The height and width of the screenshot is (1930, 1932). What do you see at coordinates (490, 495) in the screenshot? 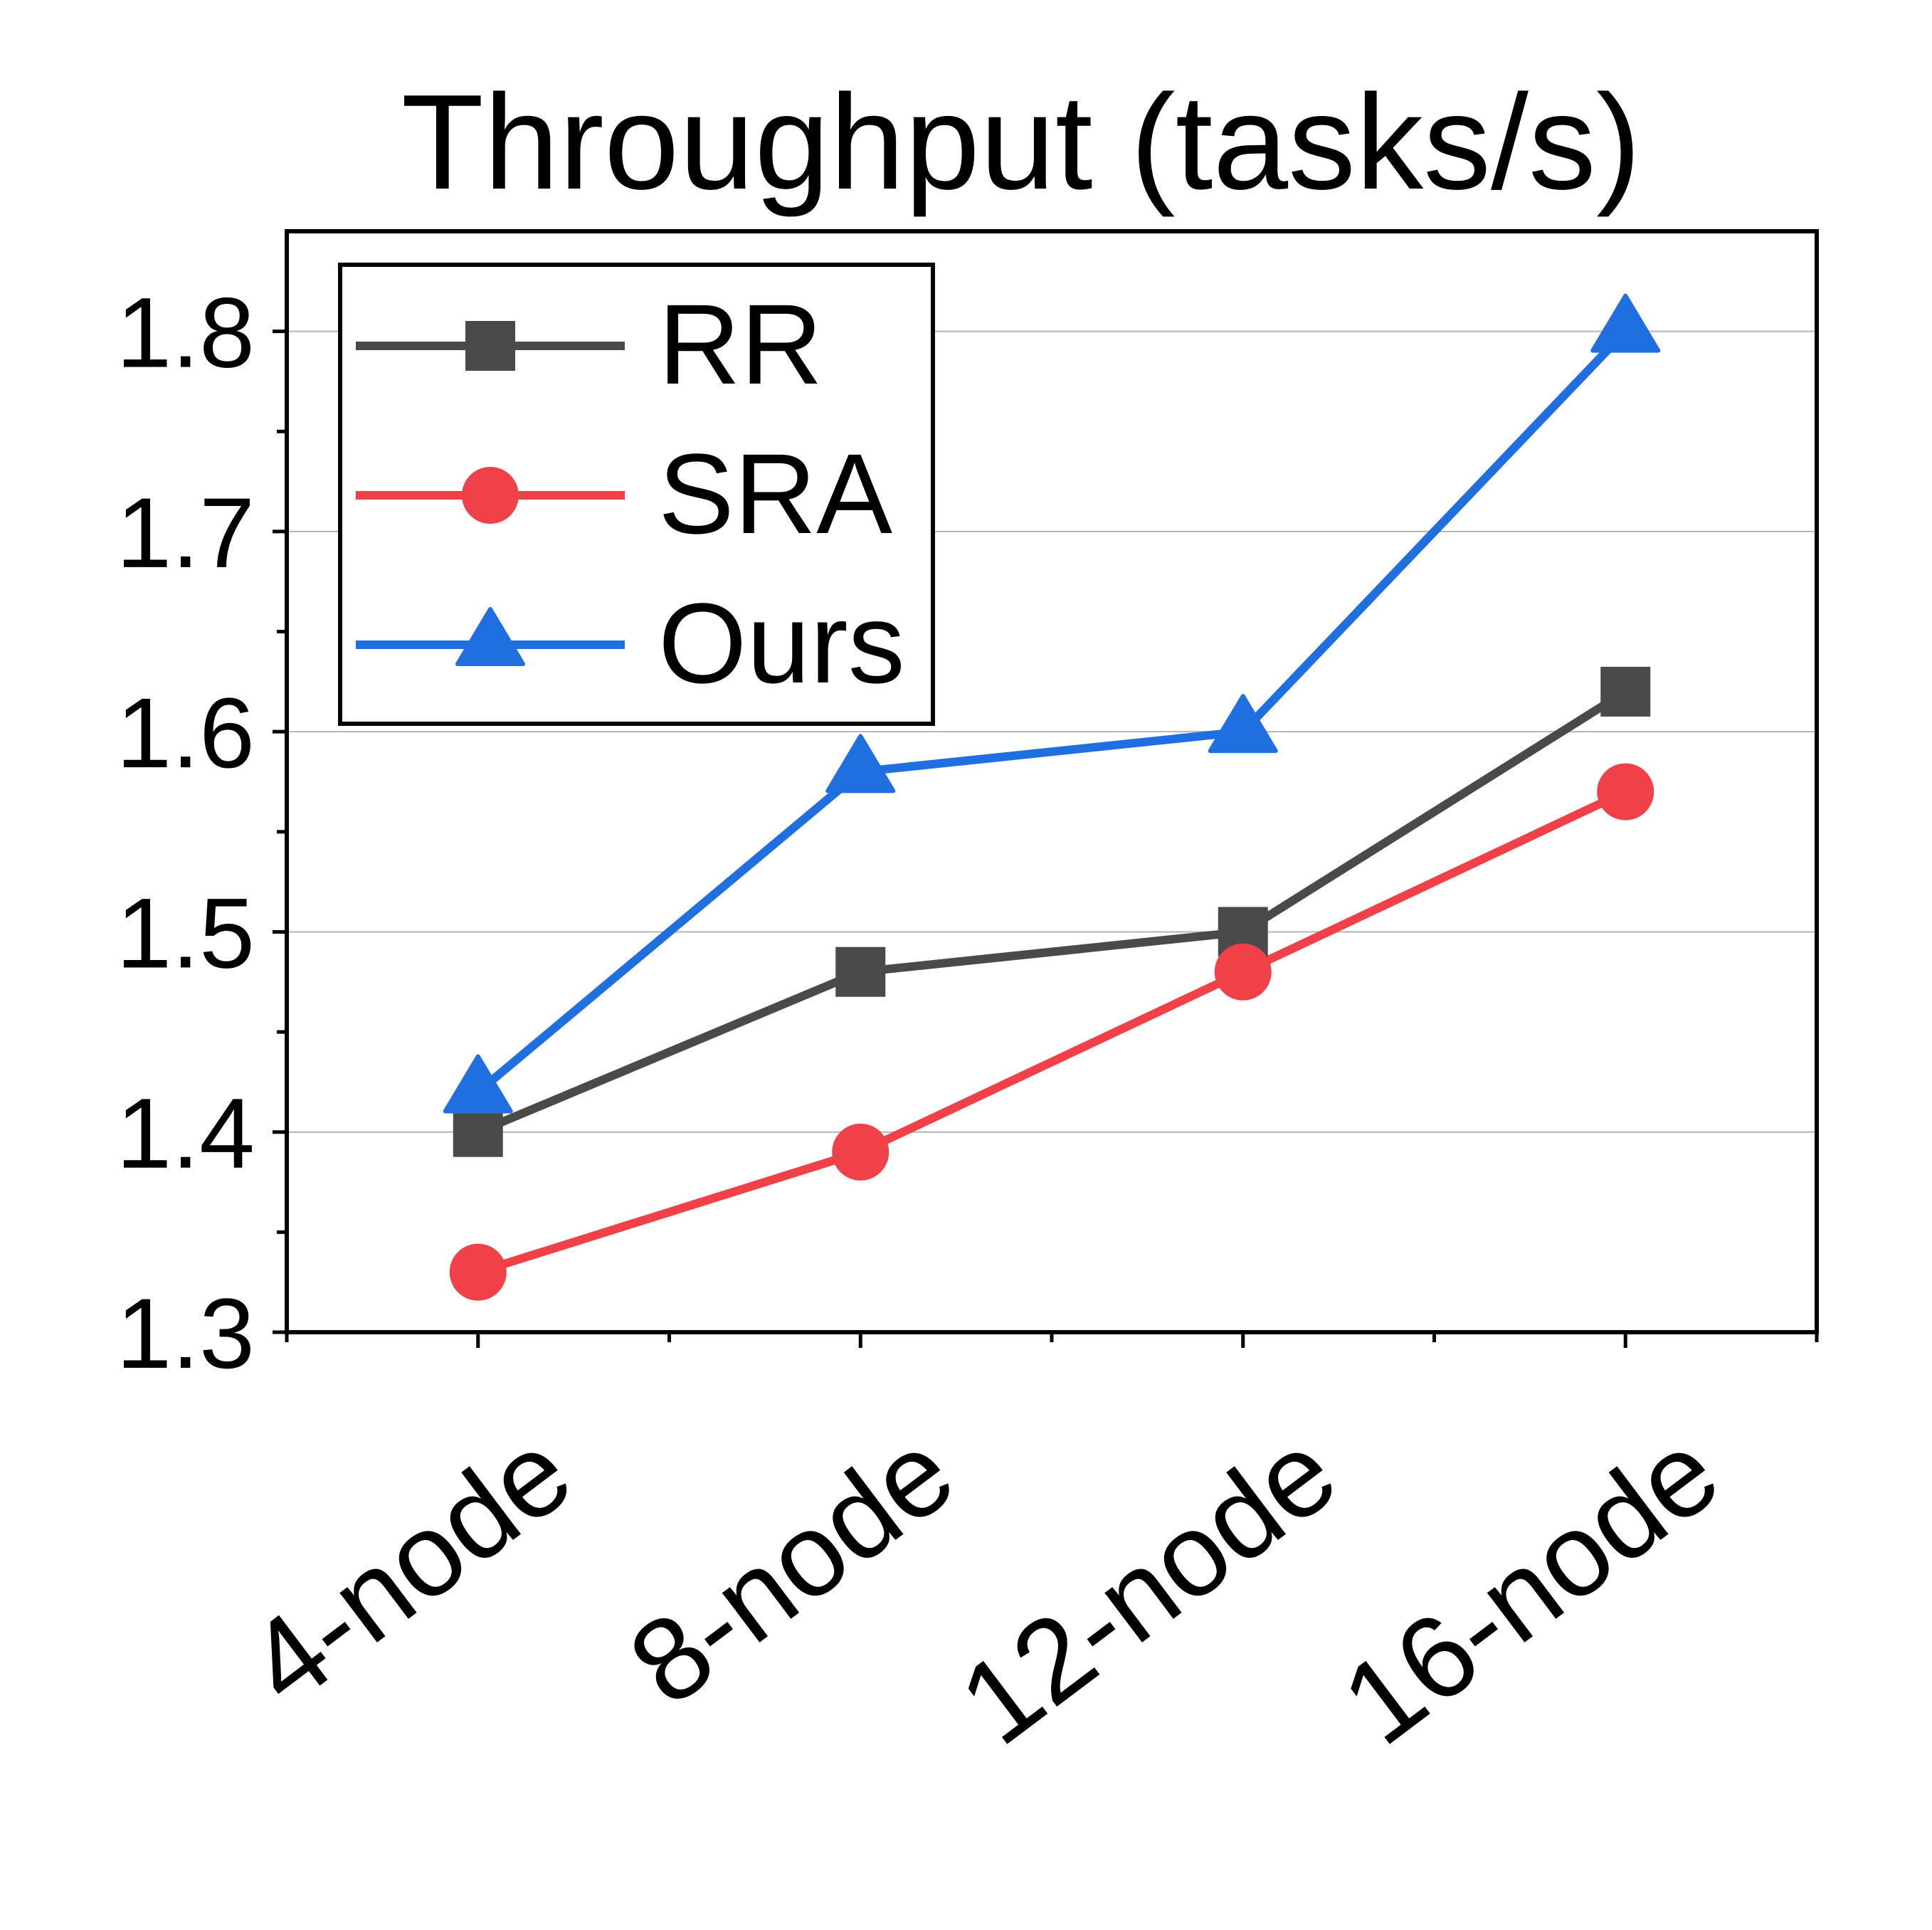
I see `legend-marker-sra` at bounding box center [490, 495].